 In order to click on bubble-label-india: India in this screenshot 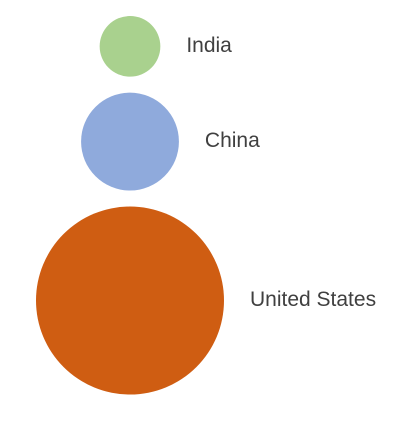, I will do `click(209, 45)`.